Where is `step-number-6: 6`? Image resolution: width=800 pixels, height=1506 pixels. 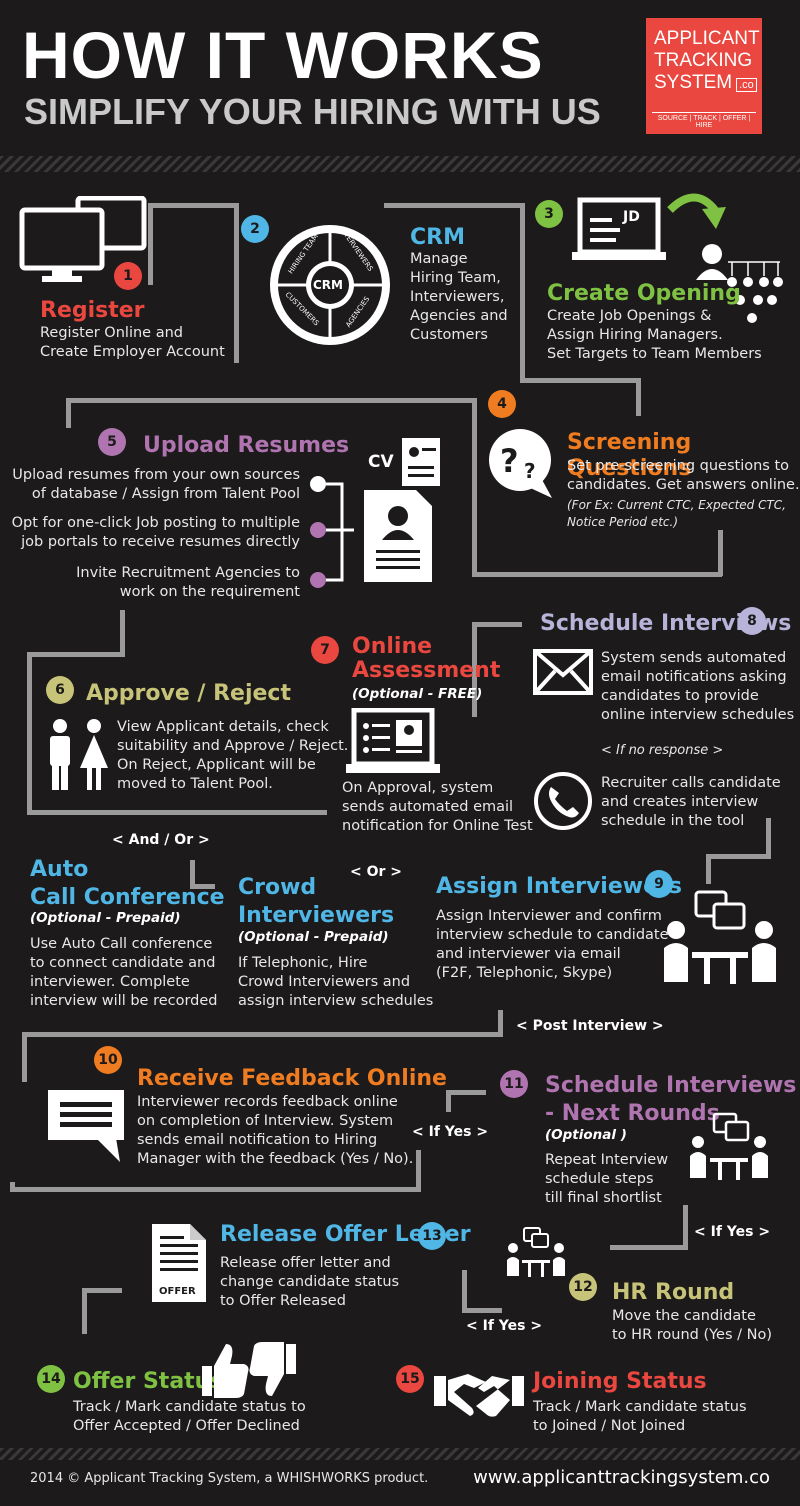 step-number-6: 6 is located at coordinates (60, 690).